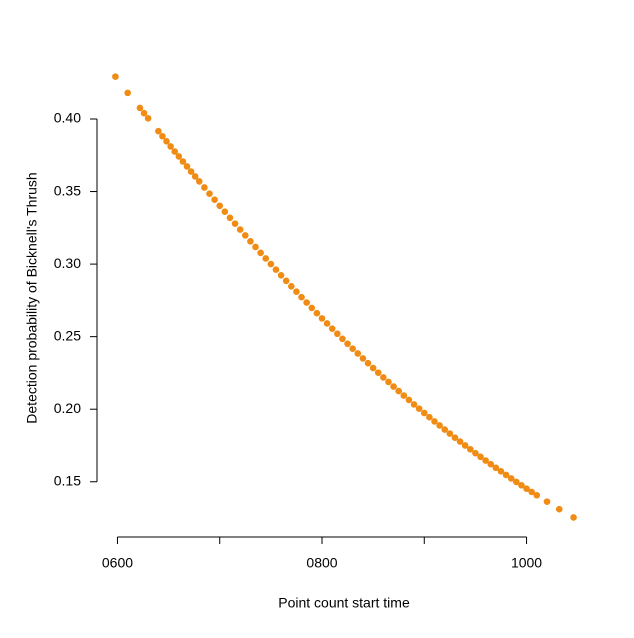  Describe the element at coordinates (67, 335) in the screenshot. I see `y-tick-label: 0.25` at that location.